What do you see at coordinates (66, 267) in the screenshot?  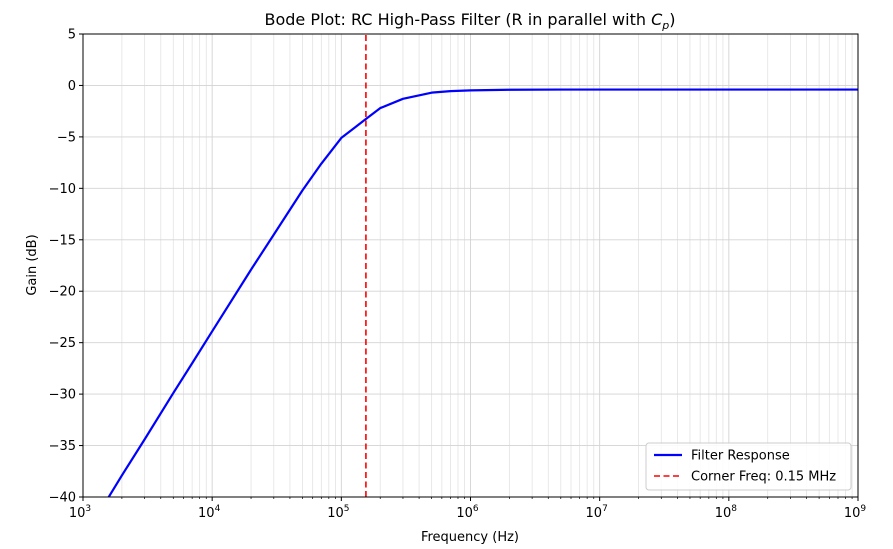 I see `y-axis: 5 0 −5 −10 −15 −20 −25 −30 −35 −40` at bounding box center [66, 267].